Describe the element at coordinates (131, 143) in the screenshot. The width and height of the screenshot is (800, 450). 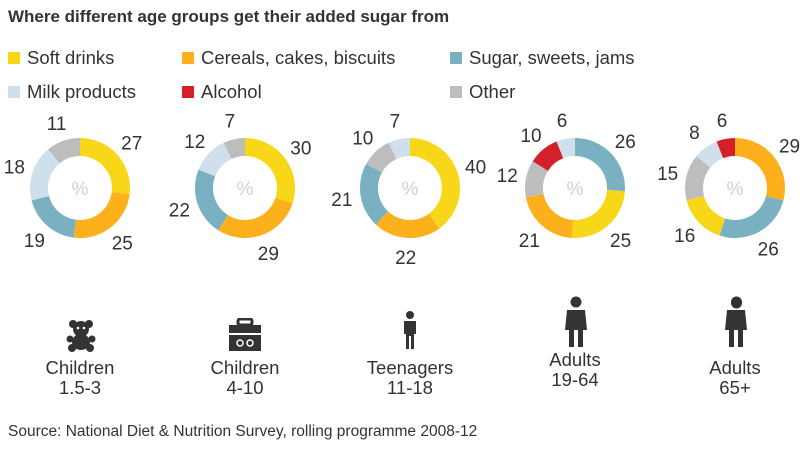
I see `slice-value-label: 27` at that location.